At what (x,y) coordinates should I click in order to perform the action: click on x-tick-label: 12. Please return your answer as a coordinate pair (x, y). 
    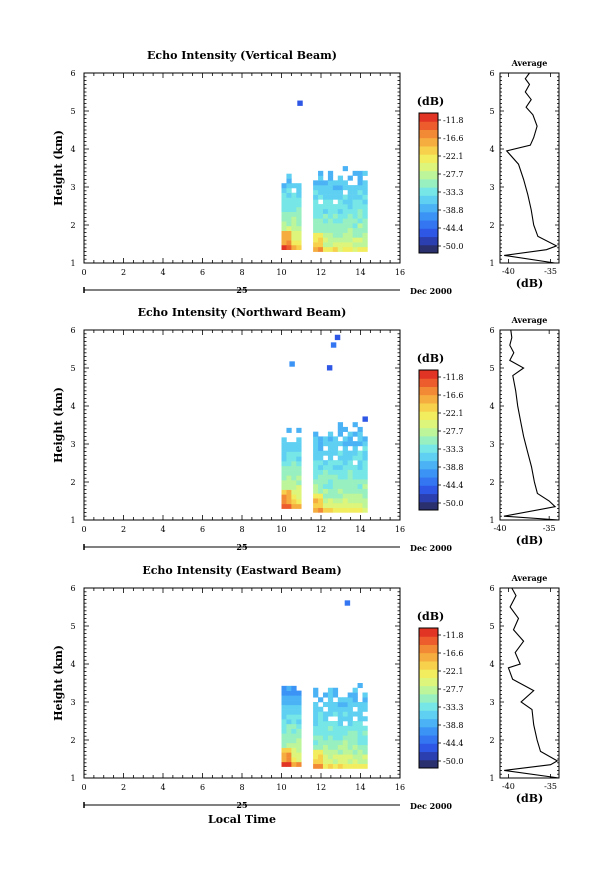
    Looking at the image, I should click on (321, 529).